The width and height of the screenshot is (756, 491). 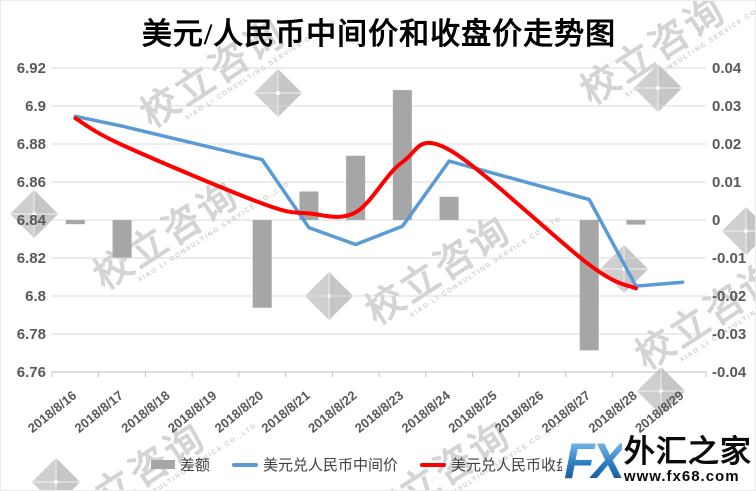 I want to click on legend-label: 美元兑人民币中间价, so click(x=331, y=465).